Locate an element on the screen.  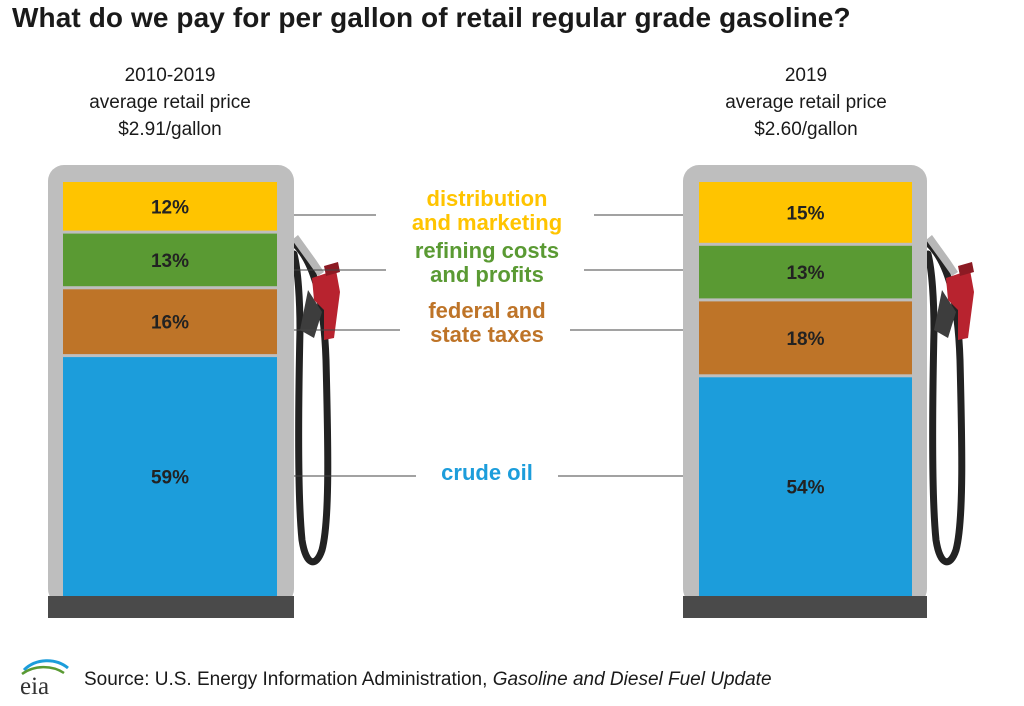
segment-label-crude: 59% is located at coordinates (170, 478).